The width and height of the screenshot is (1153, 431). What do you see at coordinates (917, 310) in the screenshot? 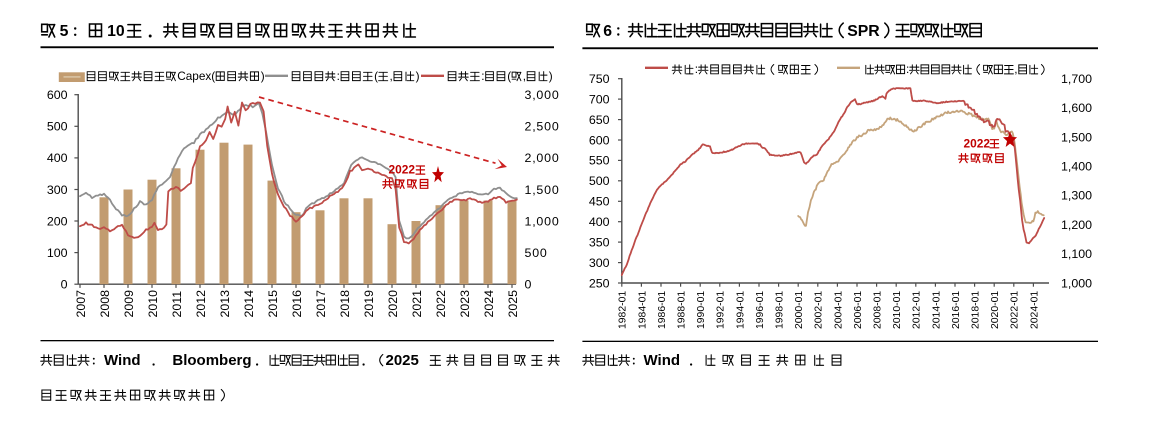
I see `svg-text: 2012-01` at bounding box center [917, 310].